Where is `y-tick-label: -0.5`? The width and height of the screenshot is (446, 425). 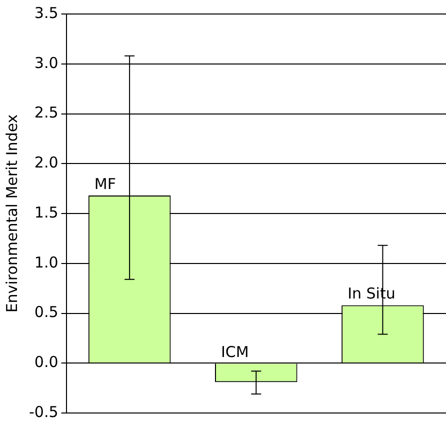
y-tick-label: -0.5 is located at coordinates (43, 411).